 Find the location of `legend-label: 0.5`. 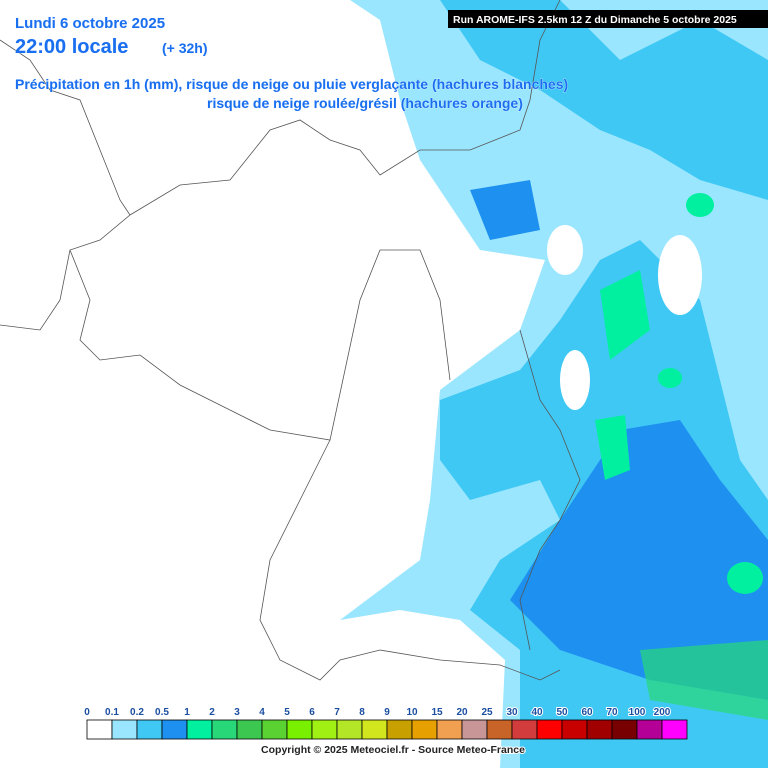

legend-label: 0.5 is located at coordinates (162, 712).